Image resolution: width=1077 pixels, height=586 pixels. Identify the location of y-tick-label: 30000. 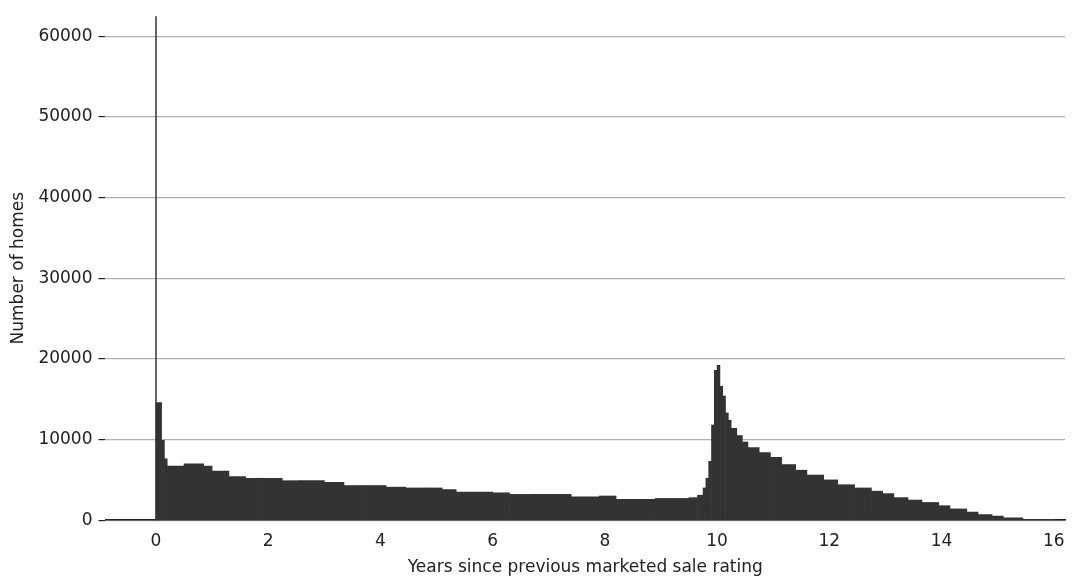
(65, 276).